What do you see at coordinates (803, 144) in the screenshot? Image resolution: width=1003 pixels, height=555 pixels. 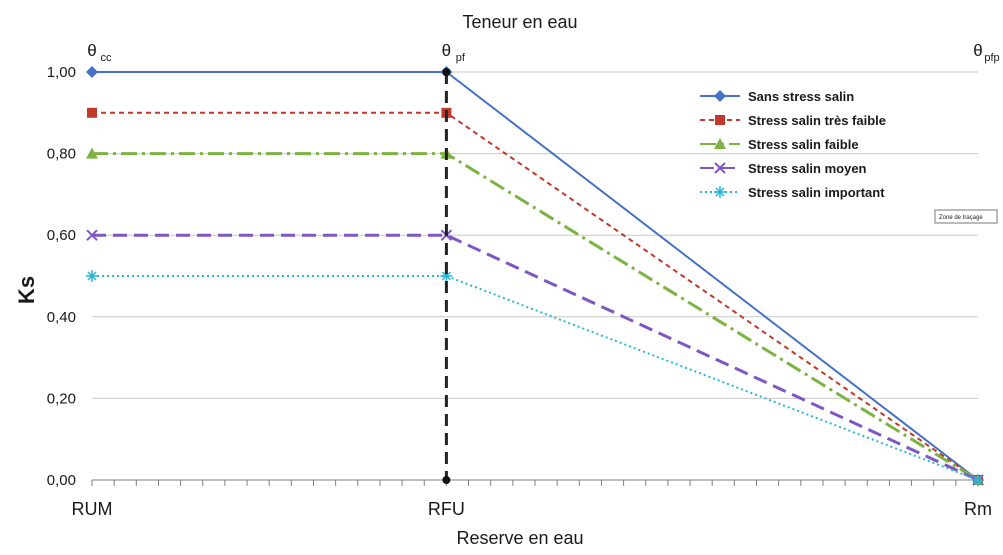 I see `legend-label: Stress salin faible` at bounding box center [803, 144].